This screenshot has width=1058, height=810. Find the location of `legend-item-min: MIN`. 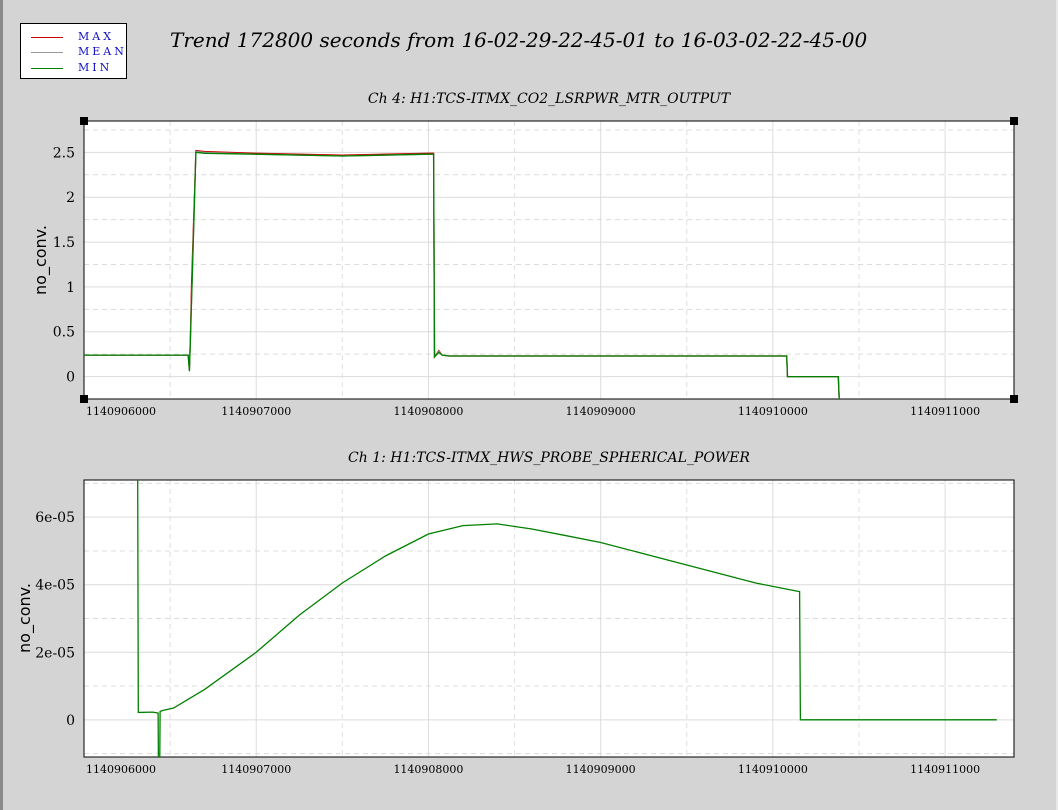

legend-item-min: MIN is located at coordinates (74, 68).